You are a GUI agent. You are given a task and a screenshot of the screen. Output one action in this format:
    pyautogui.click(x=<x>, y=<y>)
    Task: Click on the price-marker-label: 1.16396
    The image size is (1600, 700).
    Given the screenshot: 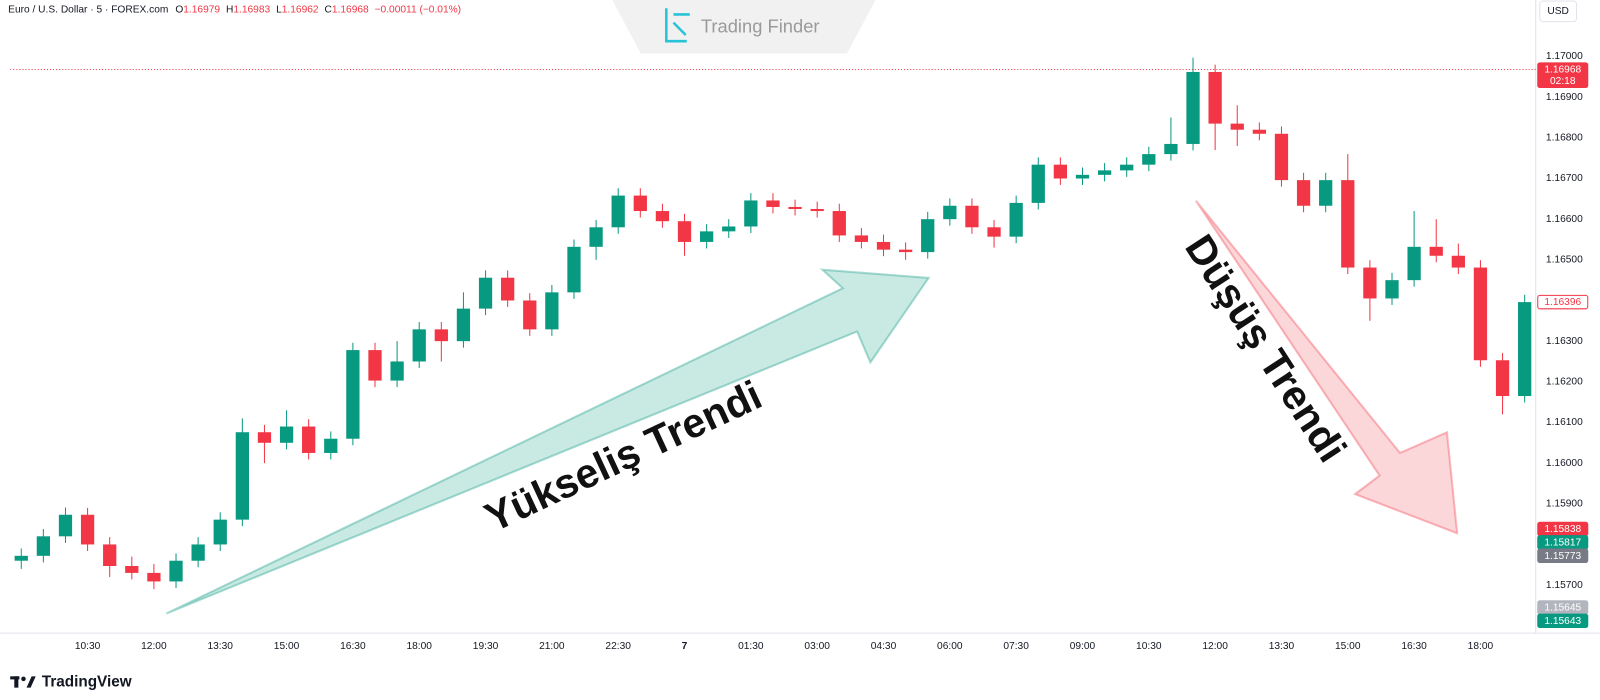 What is the action you would take?
    pyautogui.click(x=1562, y=302)
    